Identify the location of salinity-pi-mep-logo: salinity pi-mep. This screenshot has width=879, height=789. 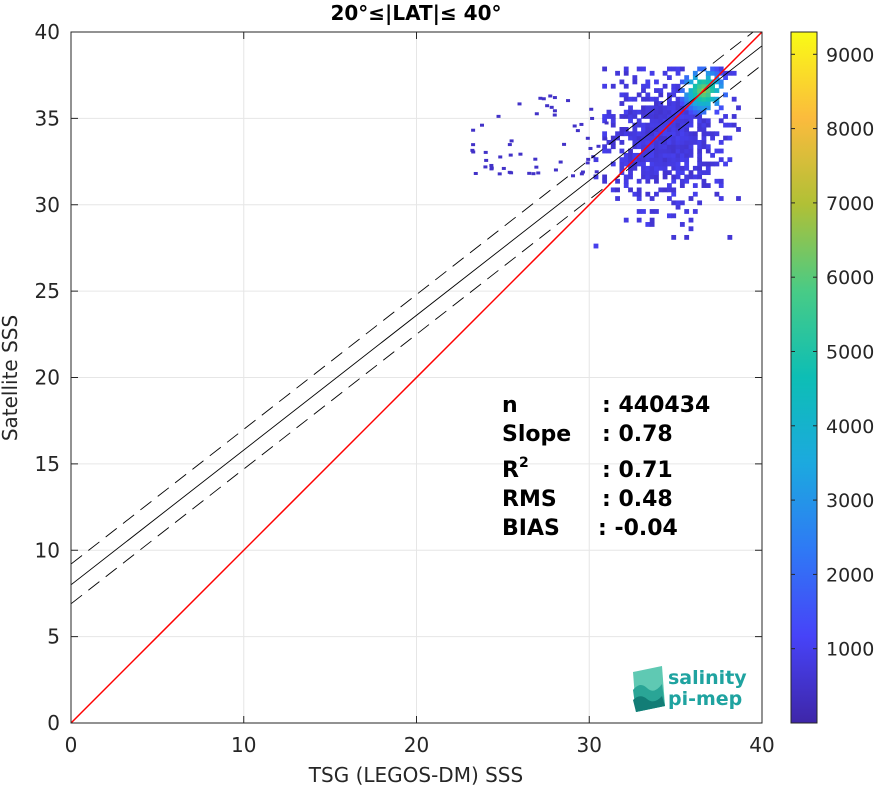
(690, 689).